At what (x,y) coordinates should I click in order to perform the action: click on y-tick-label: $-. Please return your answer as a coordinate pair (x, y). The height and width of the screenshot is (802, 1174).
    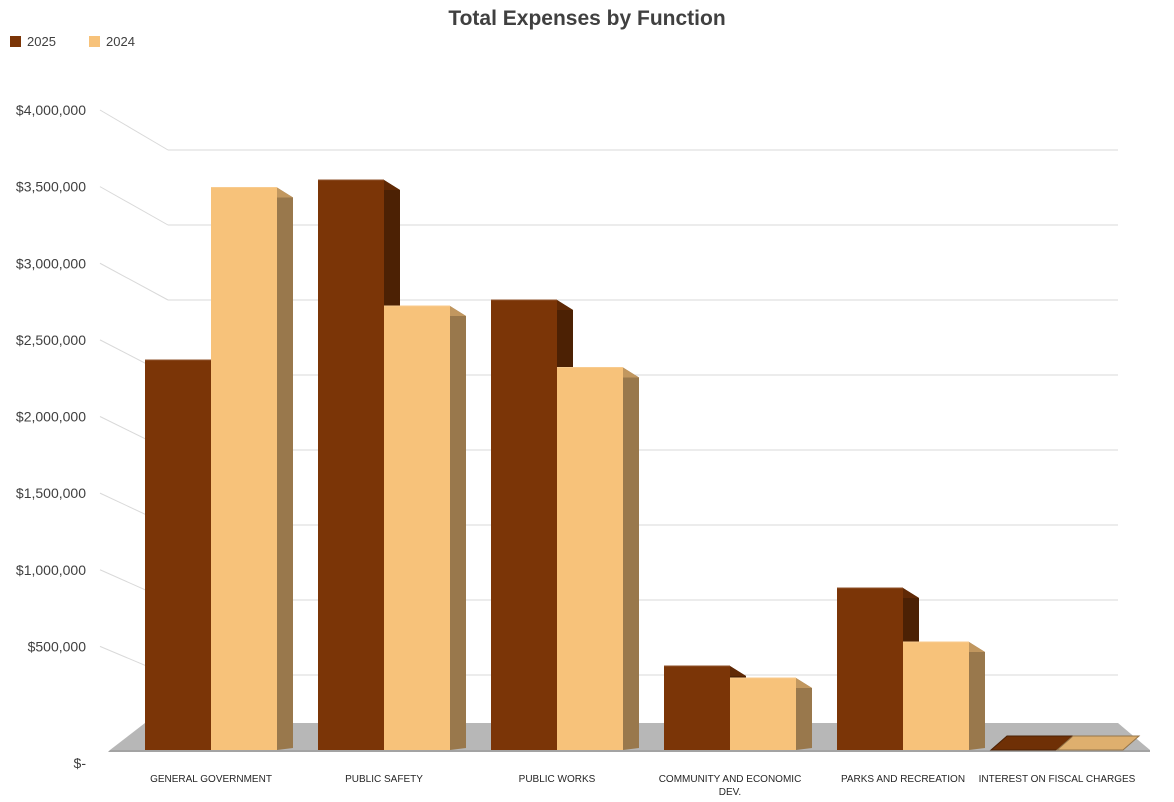
    Looking at the image, I should click on (80, 763).